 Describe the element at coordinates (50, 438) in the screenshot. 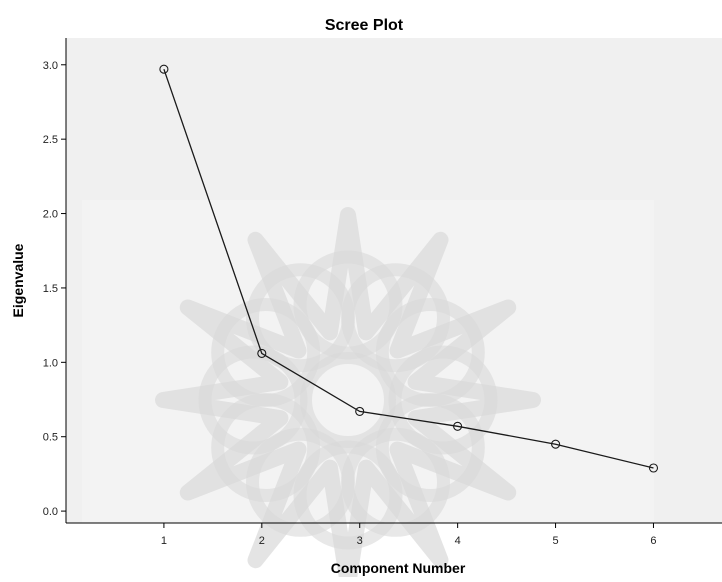

I see `y-tick-label: 0.5` at that location.